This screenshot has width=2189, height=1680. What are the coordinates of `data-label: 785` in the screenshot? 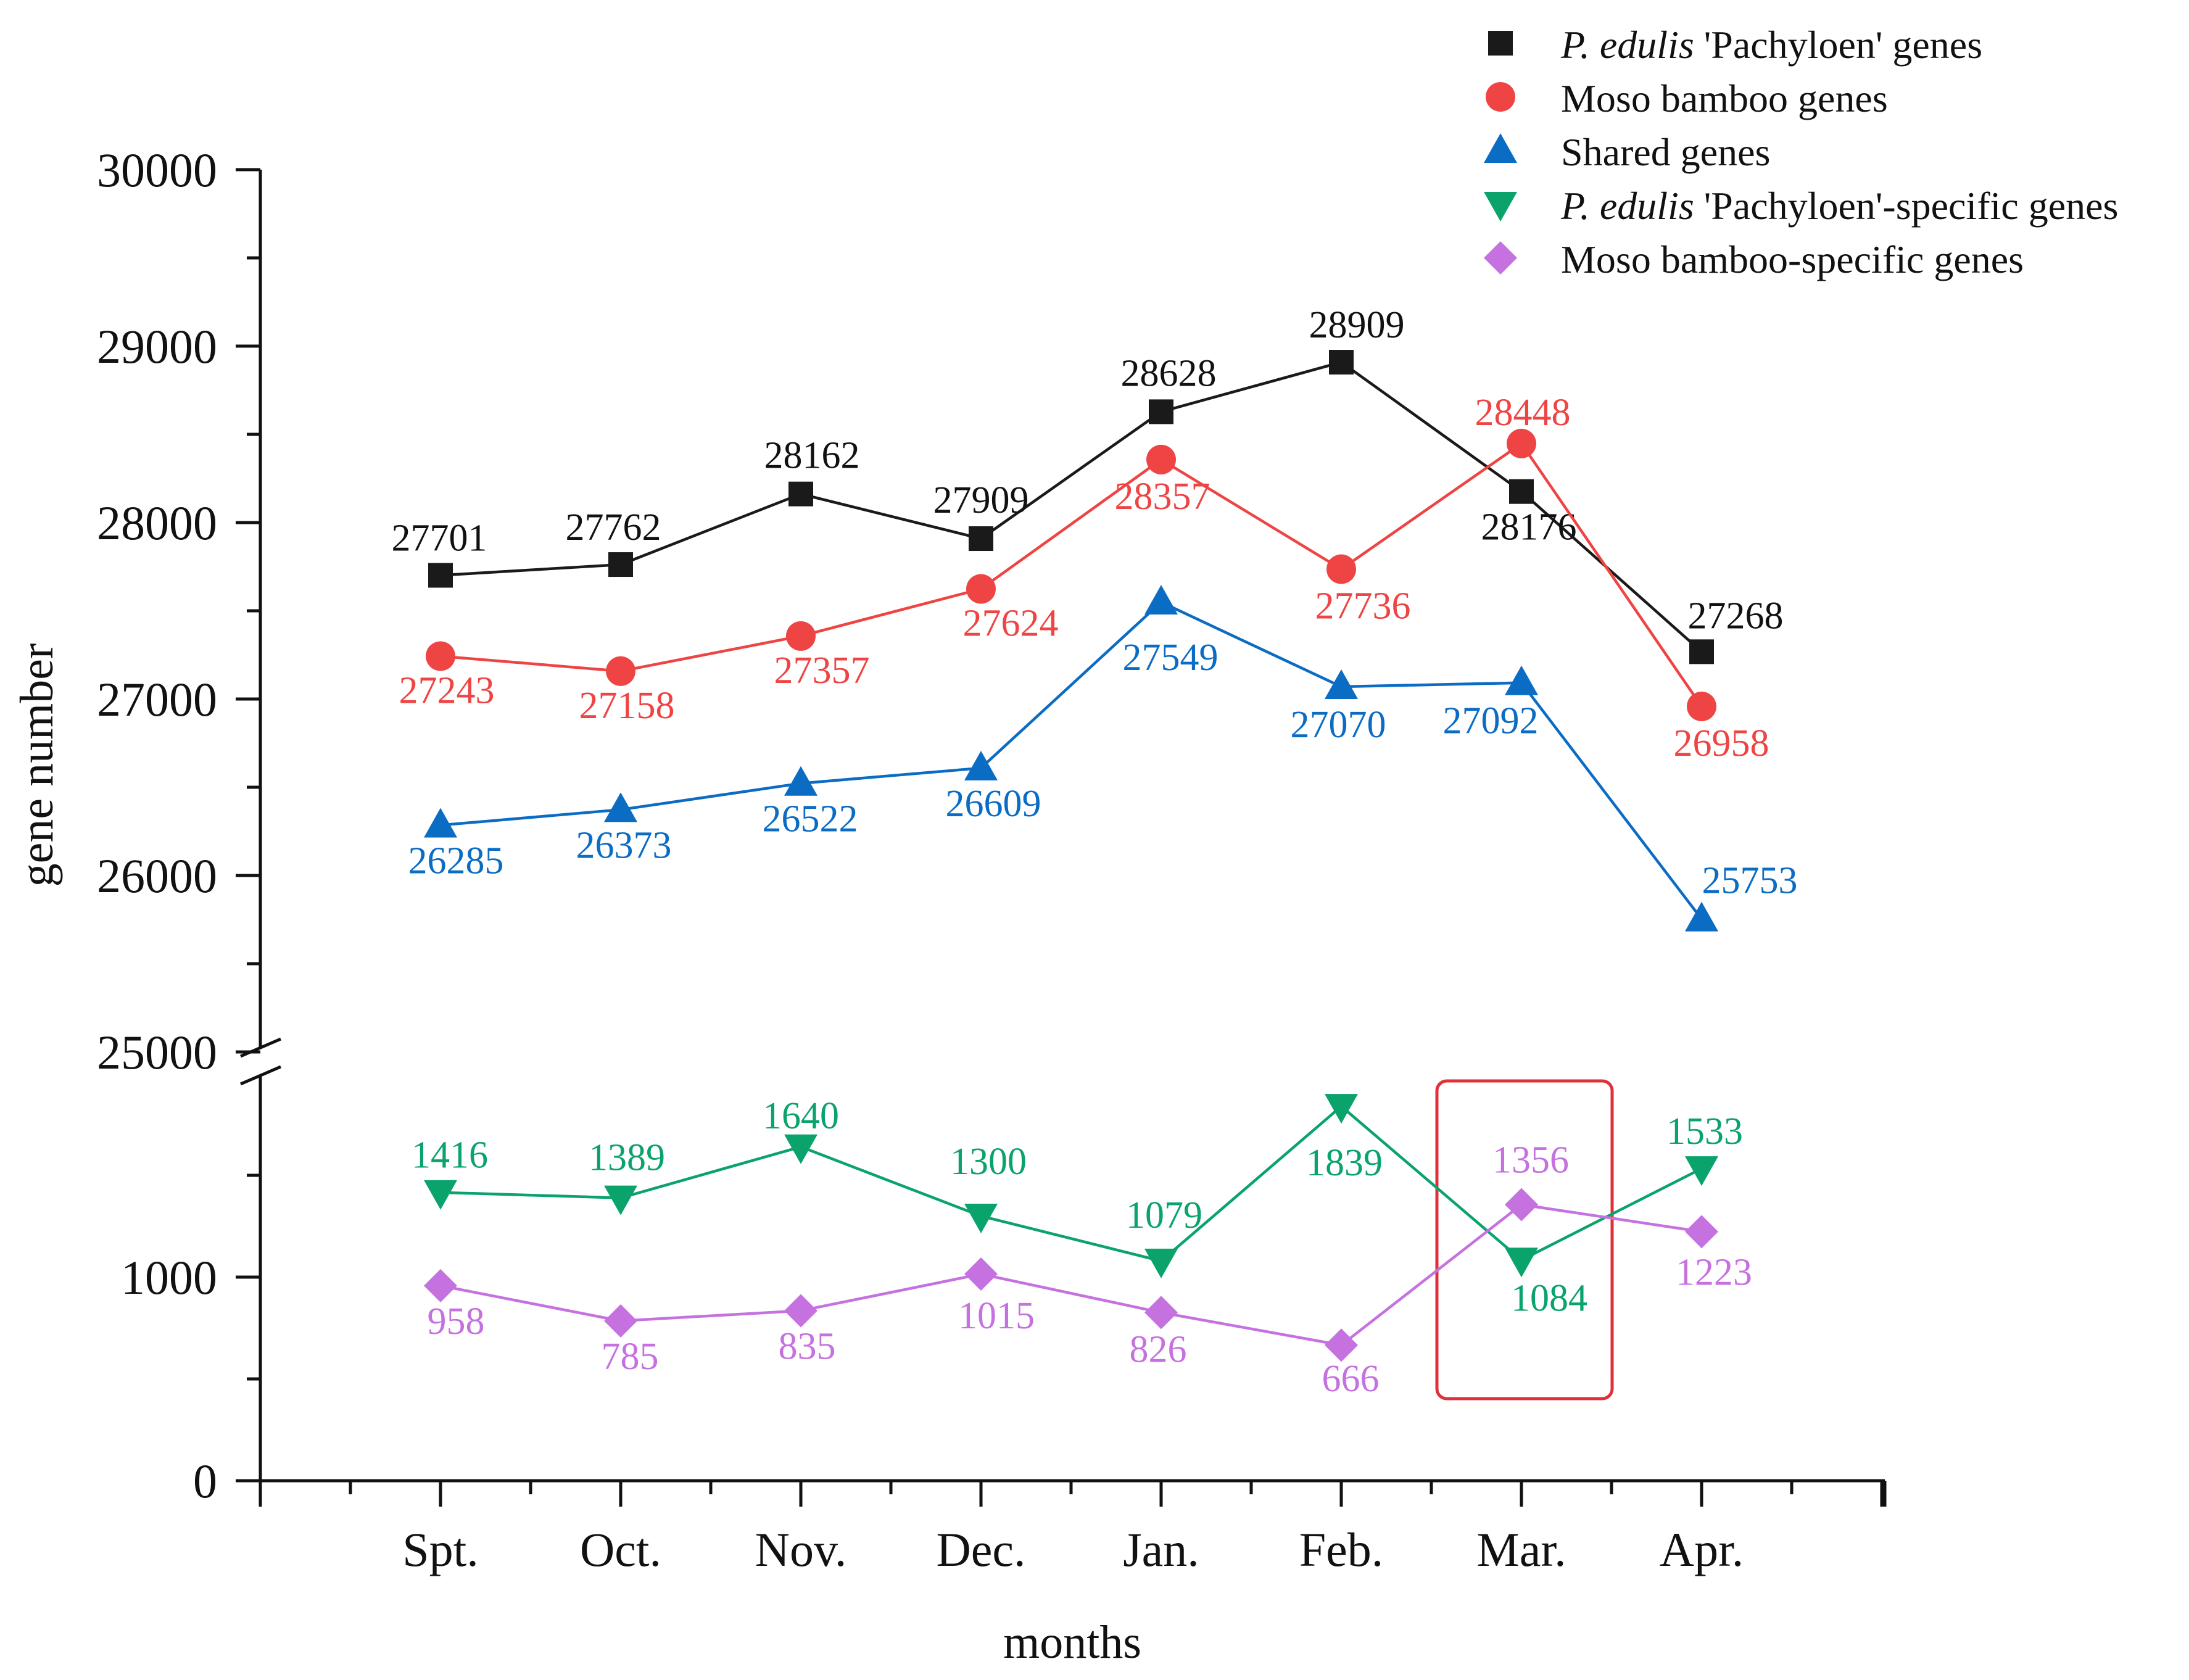 It's located at (630, 1357).